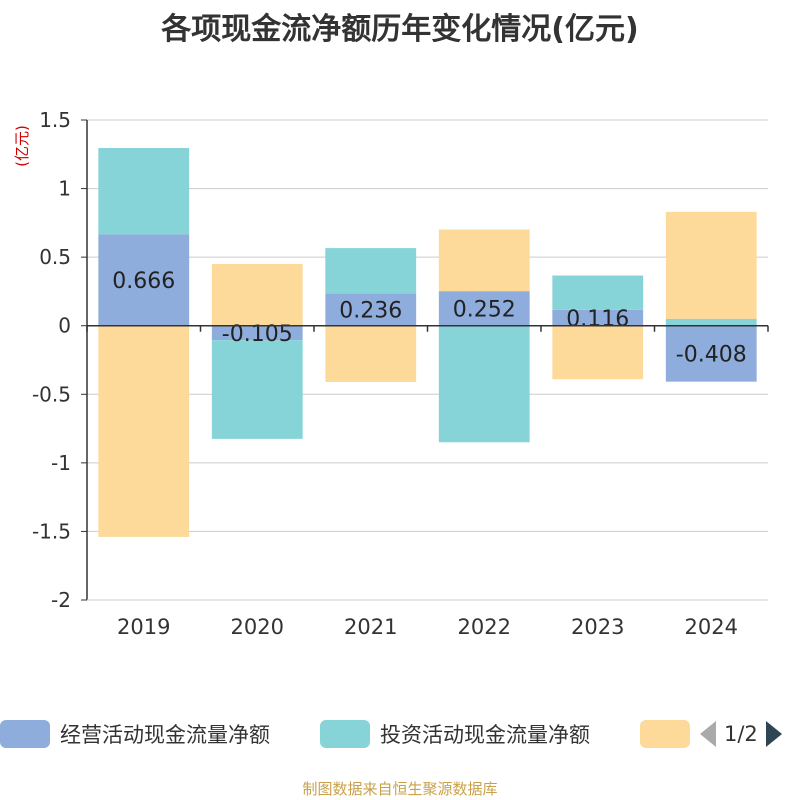 This screenshot has height=800, width=800. I want to click on legend-next-icon, so click(773, 734).